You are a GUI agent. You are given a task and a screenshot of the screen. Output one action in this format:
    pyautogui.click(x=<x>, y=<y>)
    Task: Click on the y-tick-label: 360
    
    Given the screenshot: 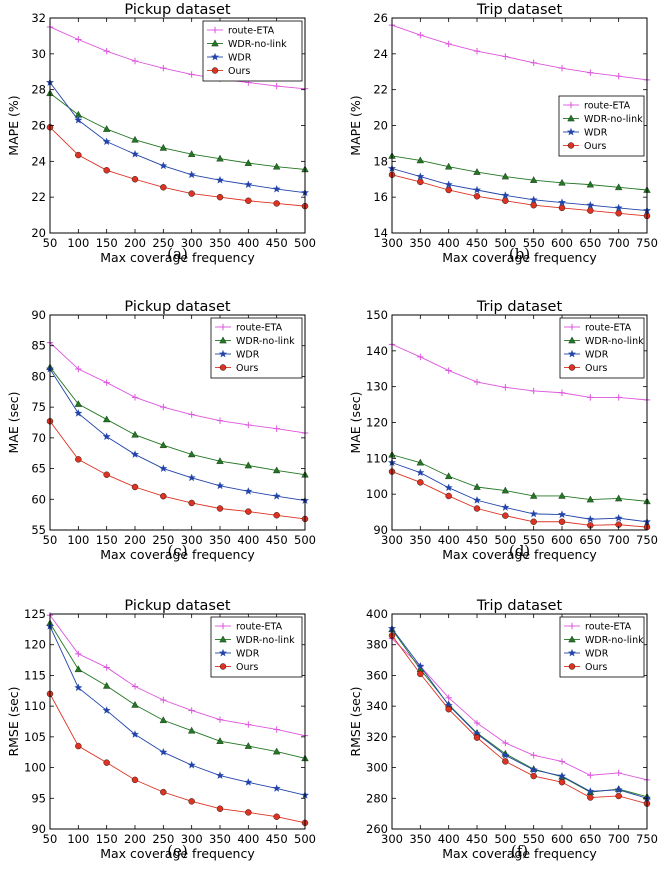 What is the action you would take?
    pyautogui.click(x=377, y=675)
    